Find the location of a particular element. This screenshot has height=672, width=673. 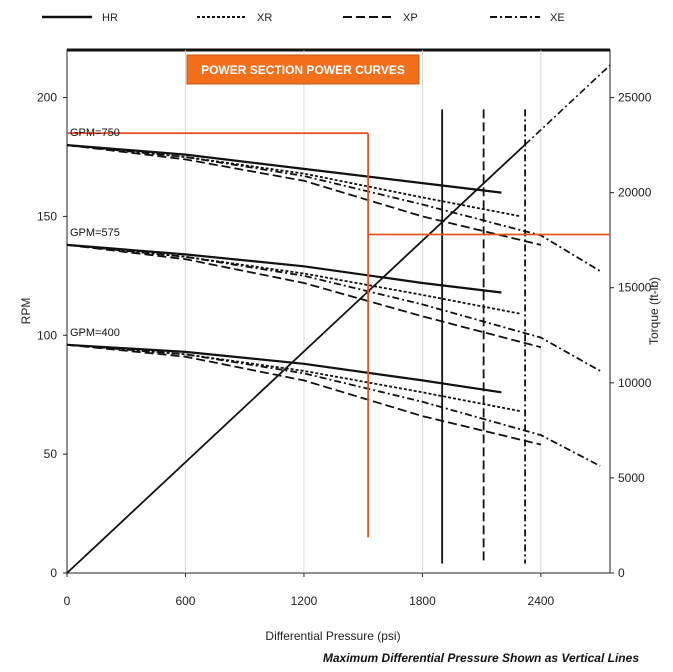

y-tick-label: 200 is located at coordinates (47, 98).